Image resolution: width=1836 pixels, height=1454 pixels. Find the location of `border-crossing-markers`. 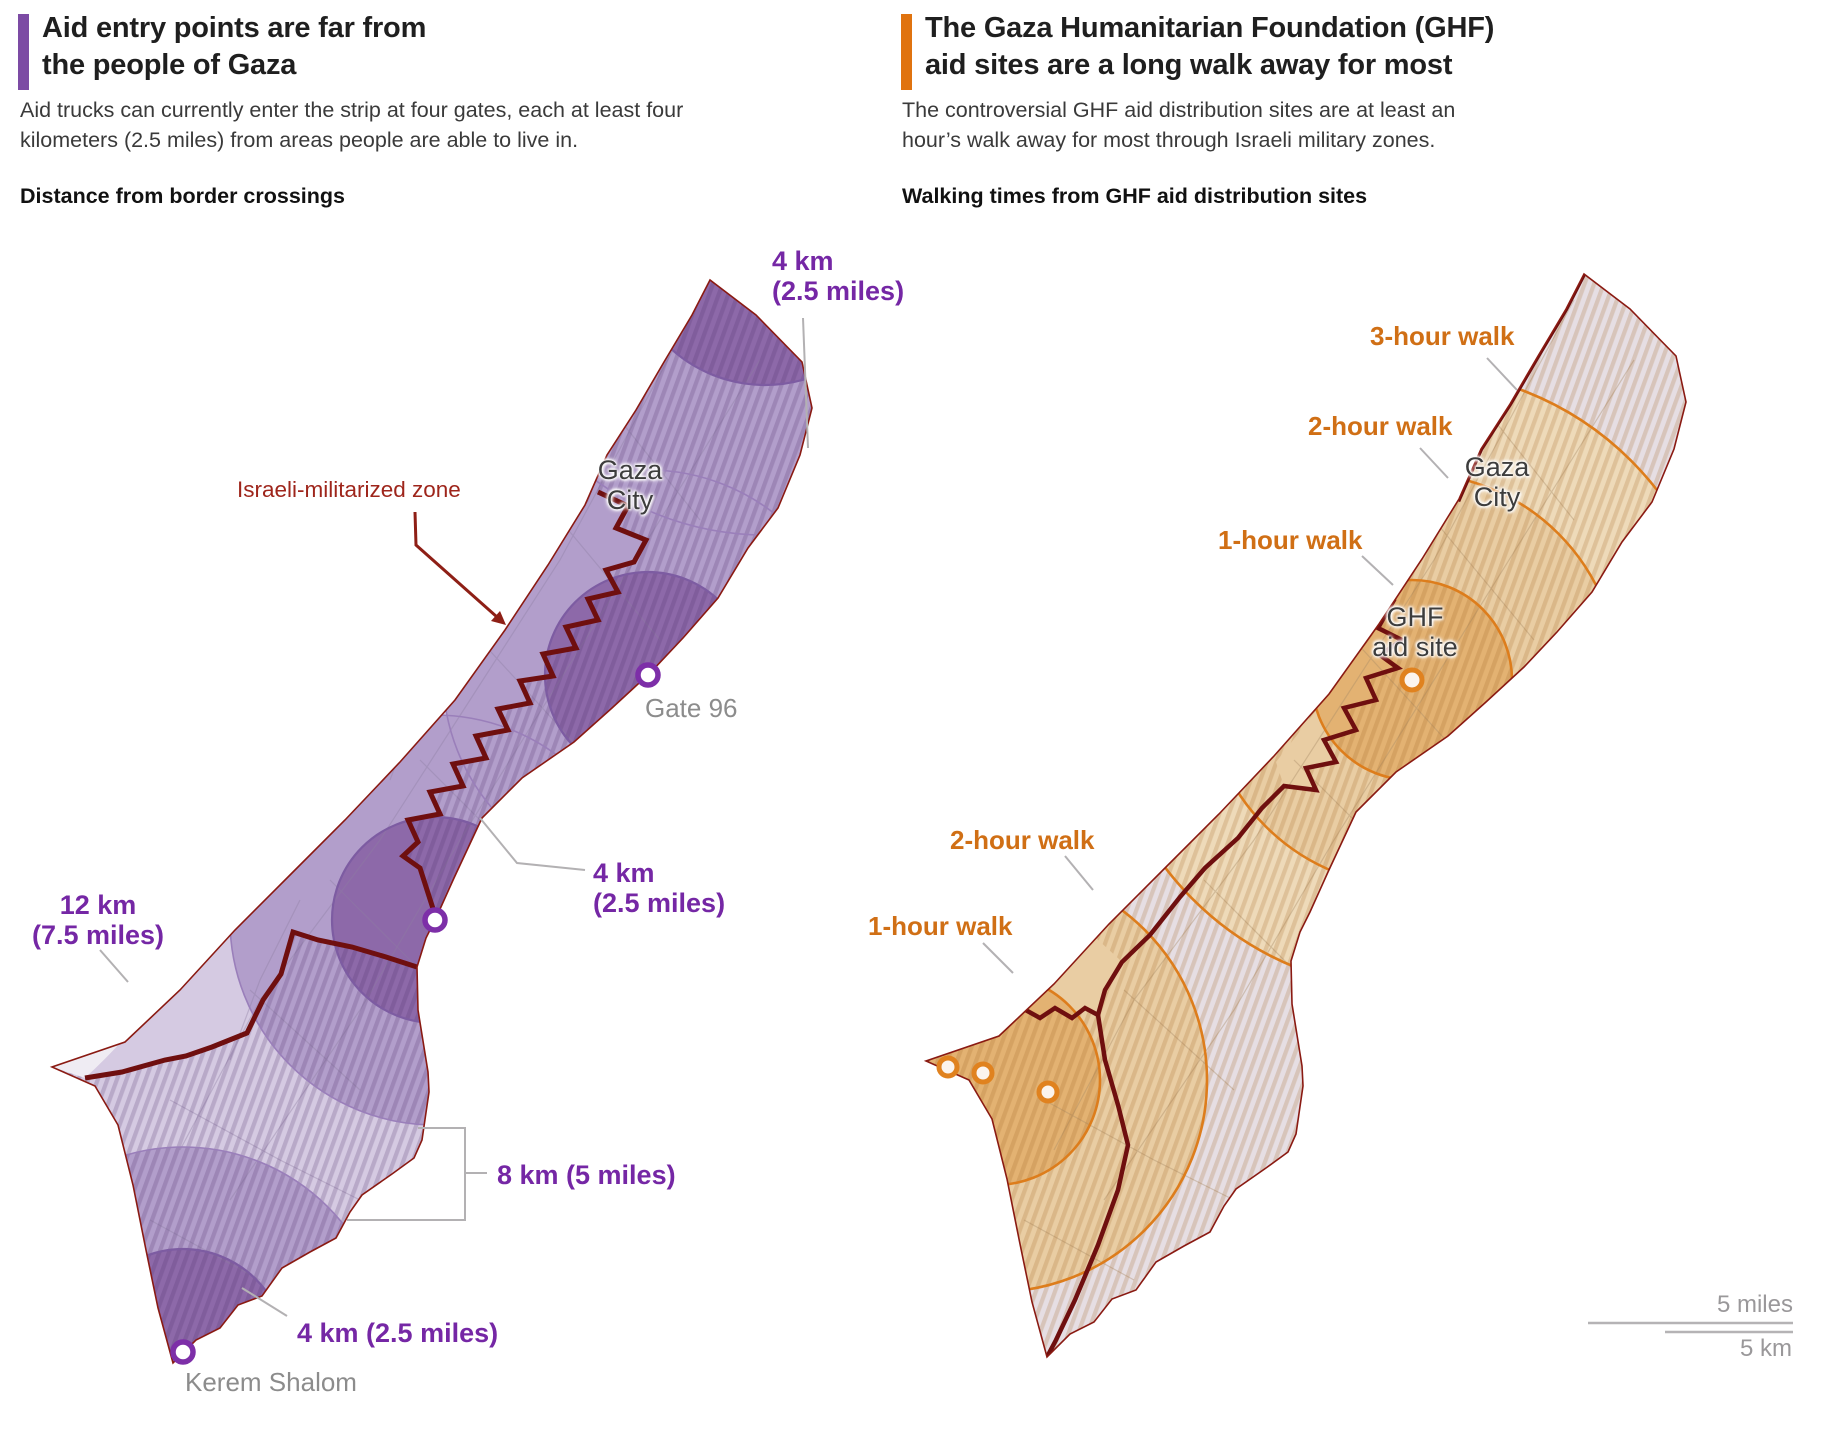

border-crossing-markers is located at coordinates (415, 1013).